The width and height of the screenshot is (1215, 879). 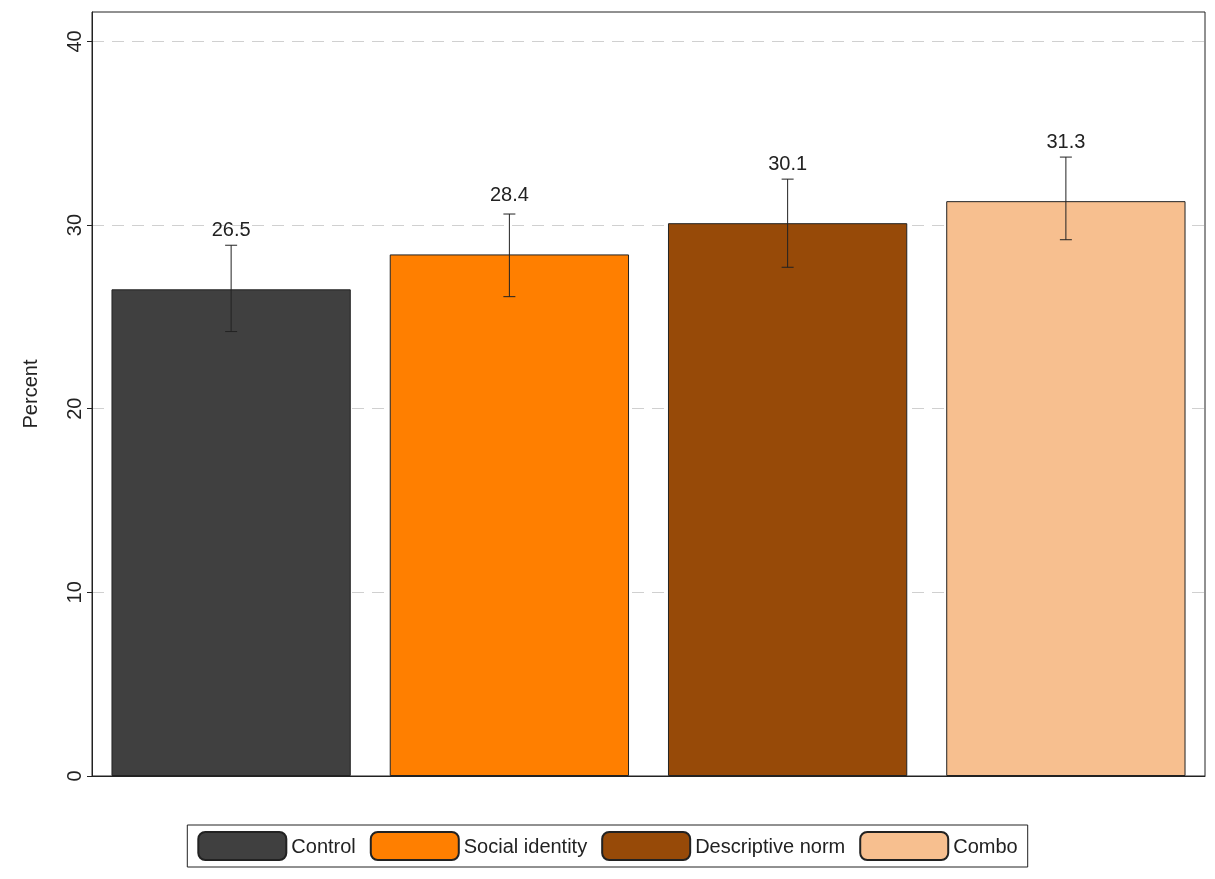 I want to click on y-tick-label: 0, so click(x=74, y=776).